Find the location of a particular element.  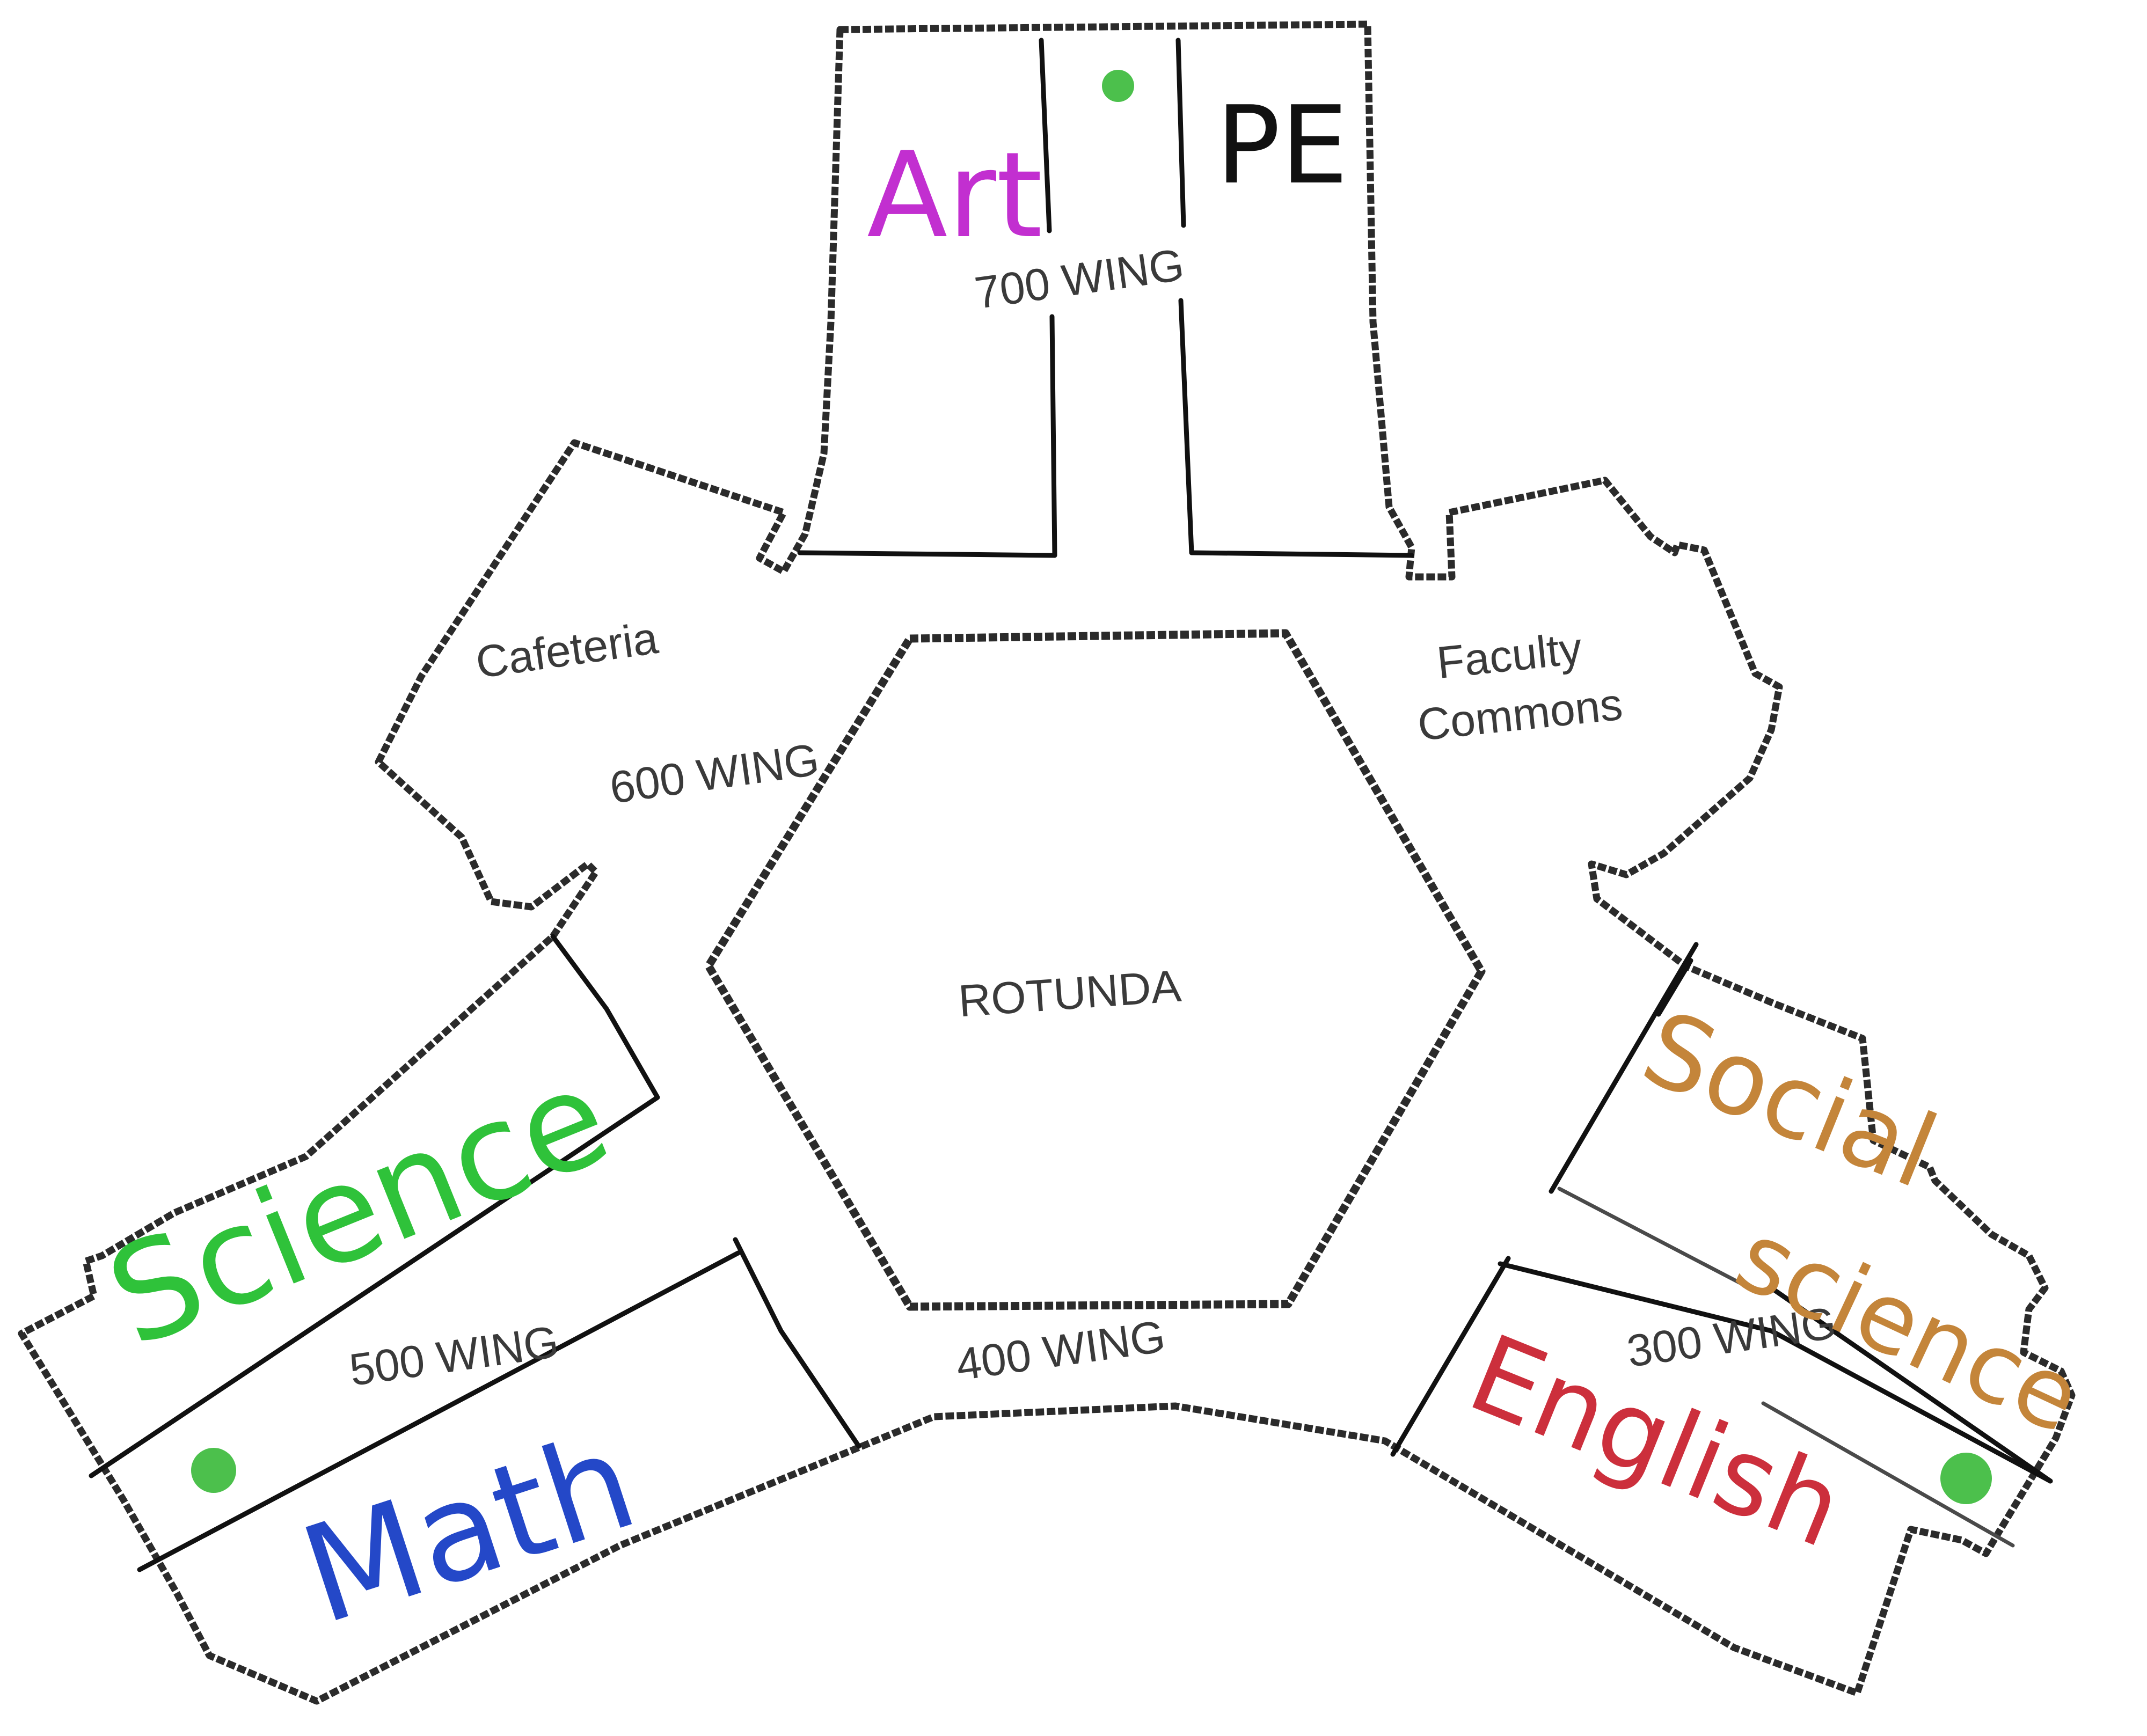

label-400-wing: 400 WING is located at coordinates (1060, 1350).